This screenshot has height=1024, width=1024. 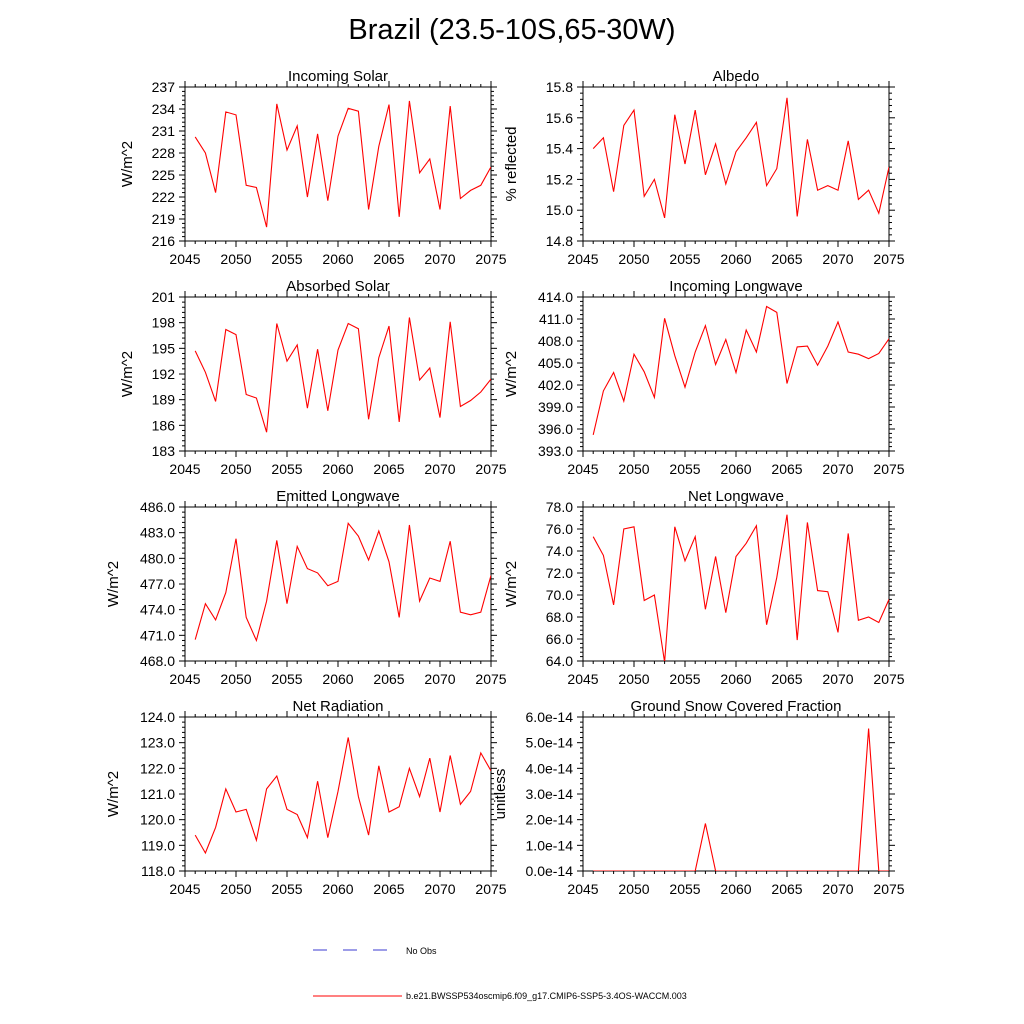 I want to click on y-tick-label: 399.0, so click(x=555, y=407).